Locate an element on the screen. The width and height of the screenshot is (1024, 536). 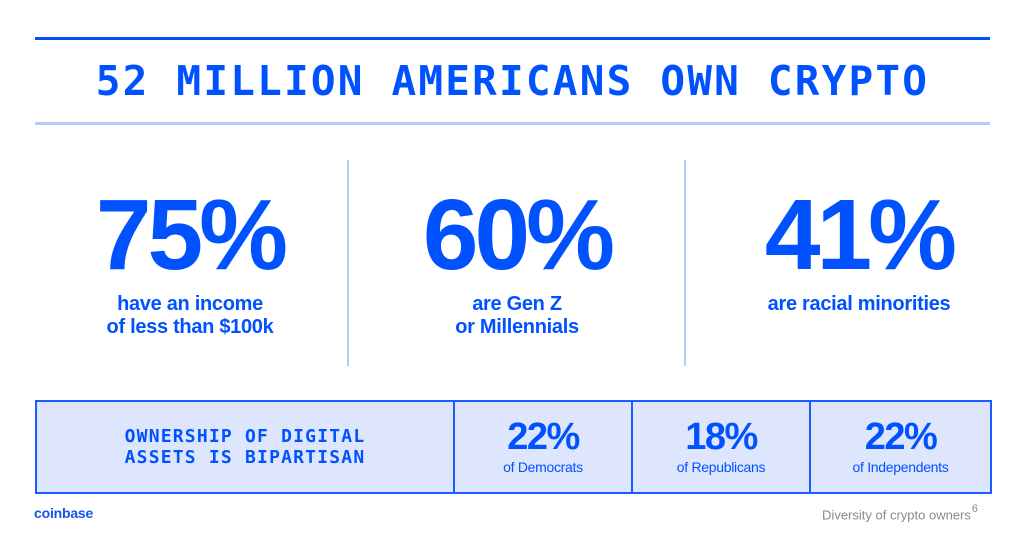
stat-description-line2: of less than $100k is located at coordinates (190, 327).